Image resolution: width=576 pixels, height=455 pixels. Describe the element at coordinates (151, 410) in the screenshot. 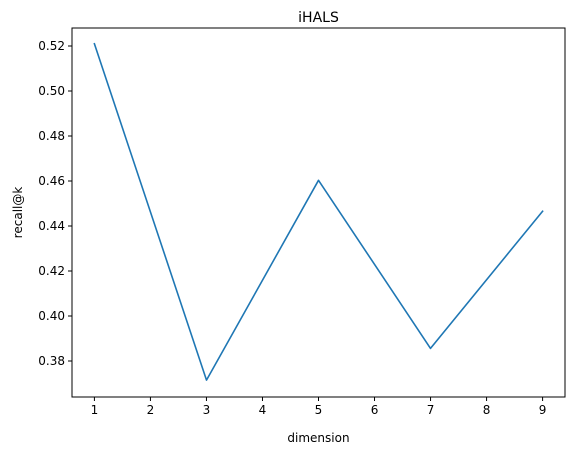

I see `x-tick-label: 2` at that location.